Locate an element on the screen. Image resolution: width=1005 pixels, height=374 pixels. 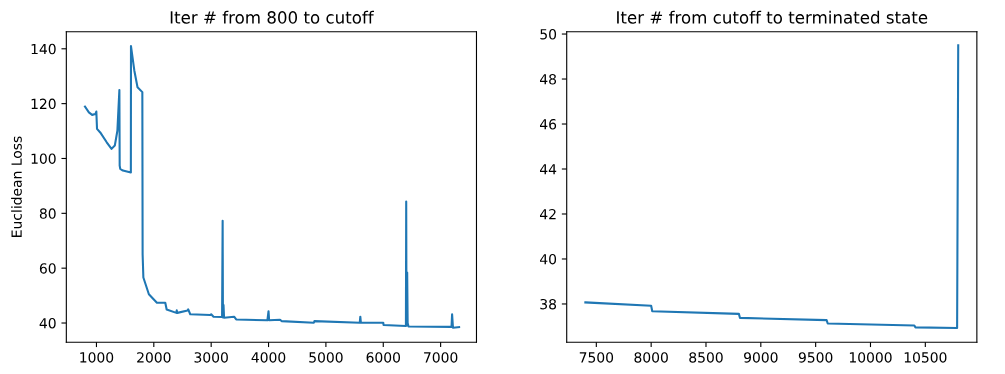
x-tick-label: 6000 is located at coordinates (383, 357).